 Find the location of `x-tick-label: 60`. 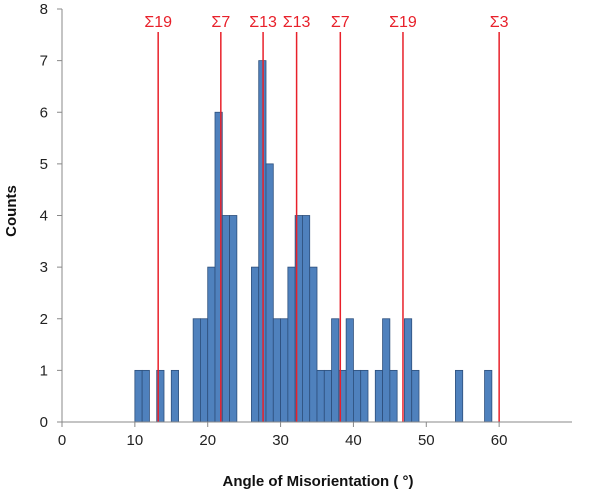

x-tick-label: 60 is located at coordinates (499, 440).